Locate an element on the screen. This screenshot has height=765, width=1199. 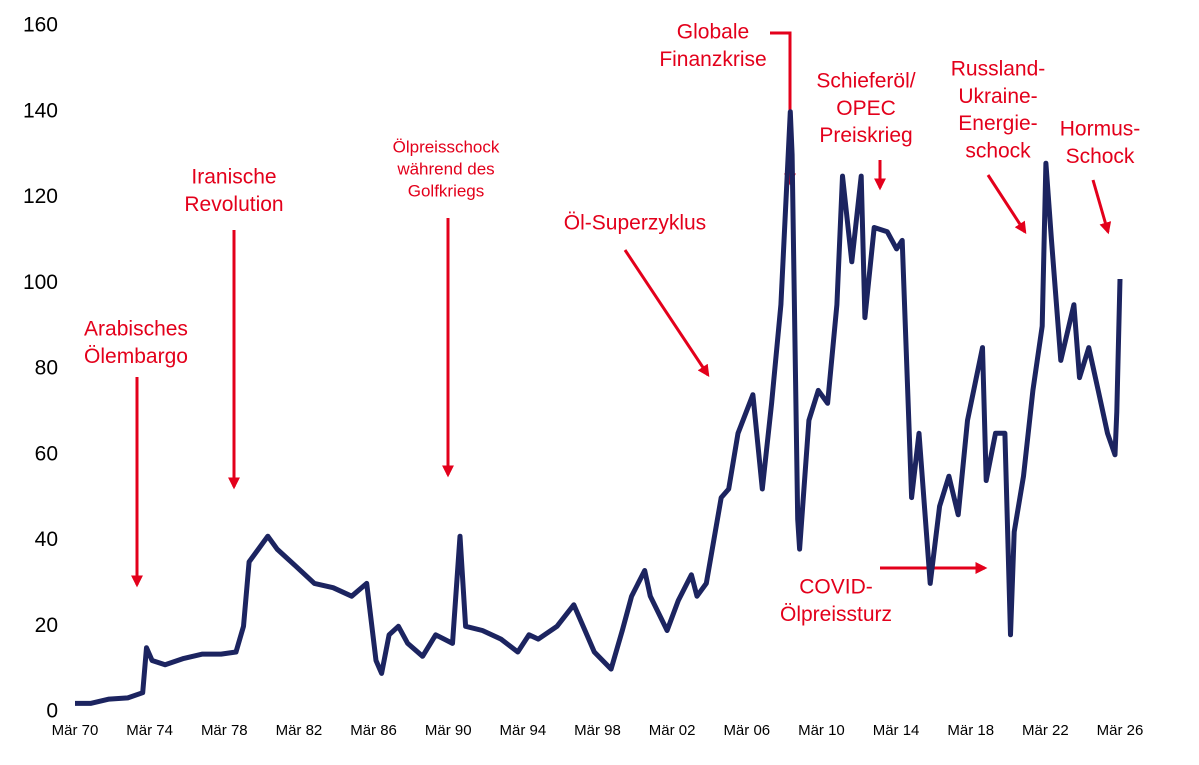
annotation: OPEC is located at coordinates (866, 108).